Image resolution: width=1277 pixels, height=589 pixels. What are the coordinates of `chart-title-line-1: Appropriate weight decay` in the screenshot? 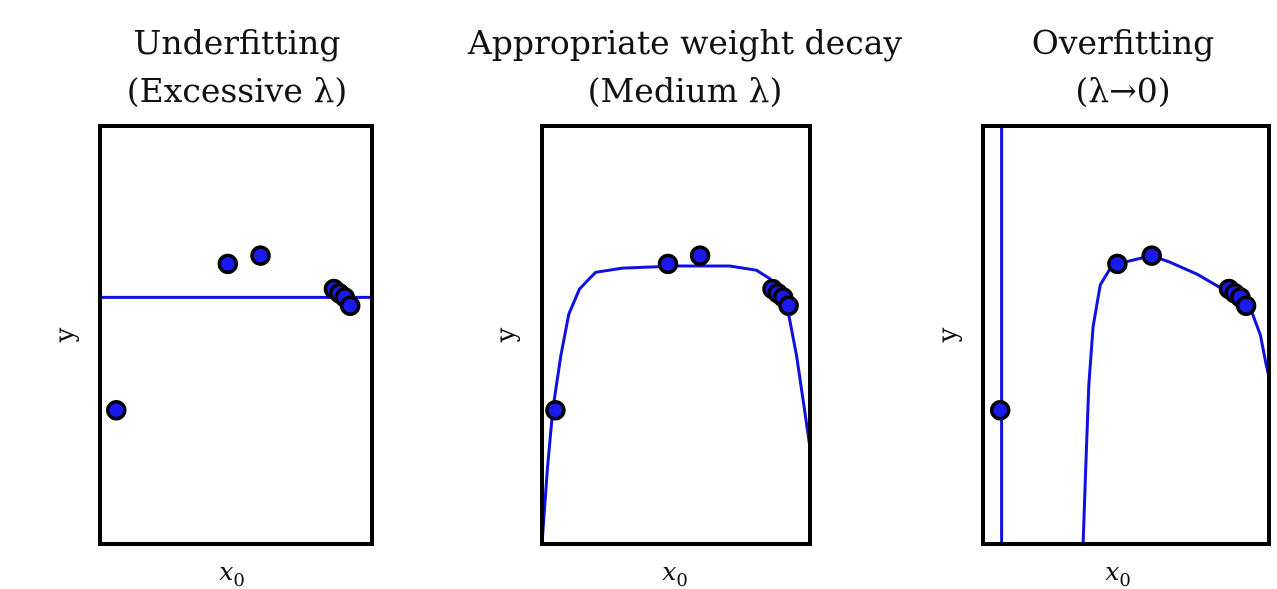 It's located at (684, 42).